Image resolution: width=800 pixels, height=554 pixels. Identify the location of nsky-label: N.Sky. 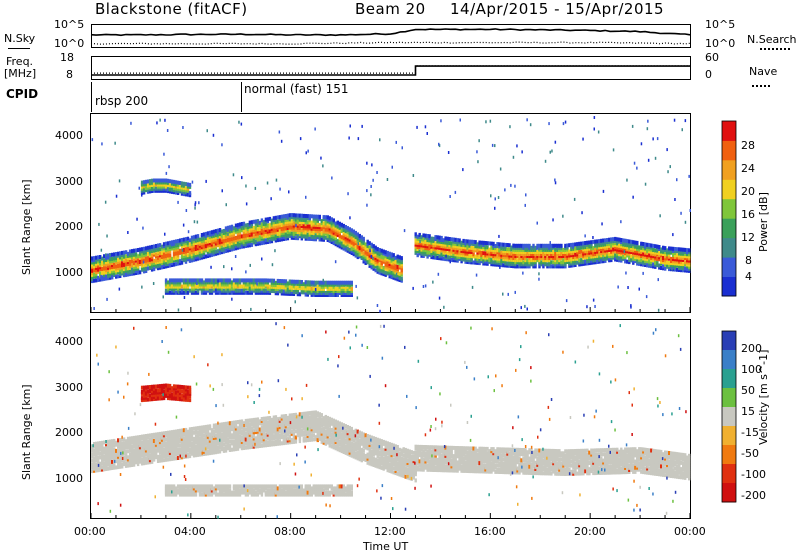
(20, 38).